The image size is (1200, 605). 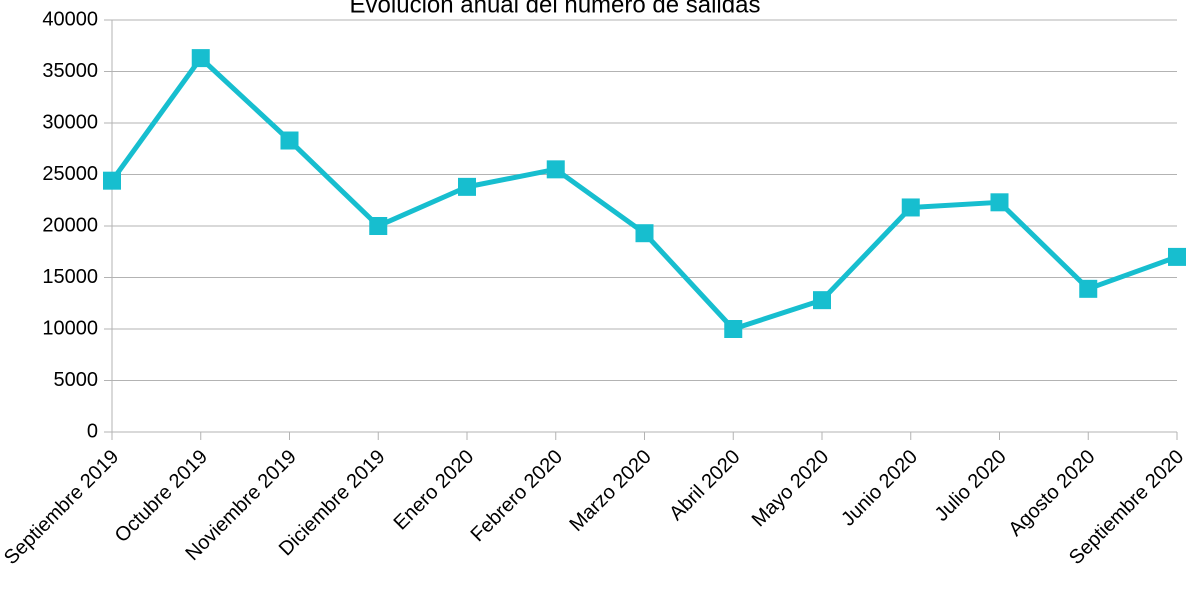 What do you see at coordinates (879, 488) in the screenshot?
I see `x-tick-label: Junio 2020` at bounding box center [879, 488].